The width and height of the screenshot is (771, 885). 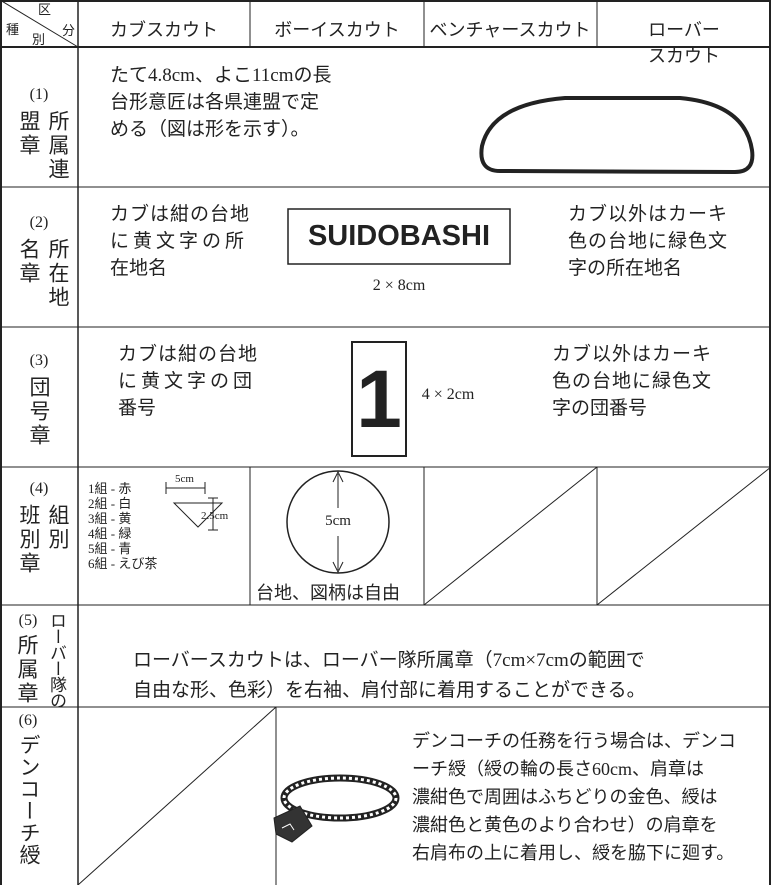 What do you see at coordinates (110, 533) in the screenshot?
I see `group-color: 4組 - 緑` at bounding box center [110, 533].